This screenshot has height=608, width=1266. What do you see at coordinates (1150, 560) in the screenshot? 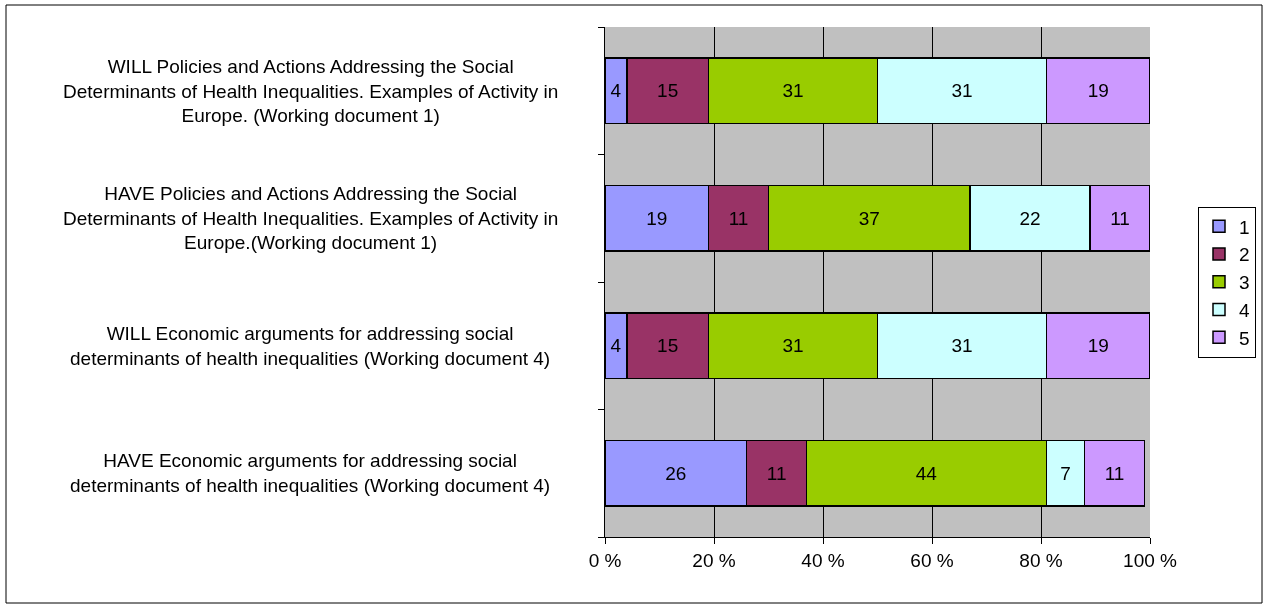
I see `x-tick-label: 100 %` at bounding box center [1150, 560].